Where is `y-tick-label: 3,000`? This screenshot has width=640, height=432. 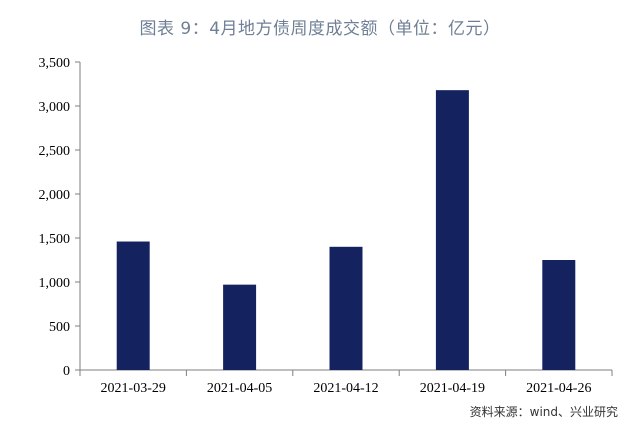 y-tick-label: 3,000 is located at coordinates (55, 107).